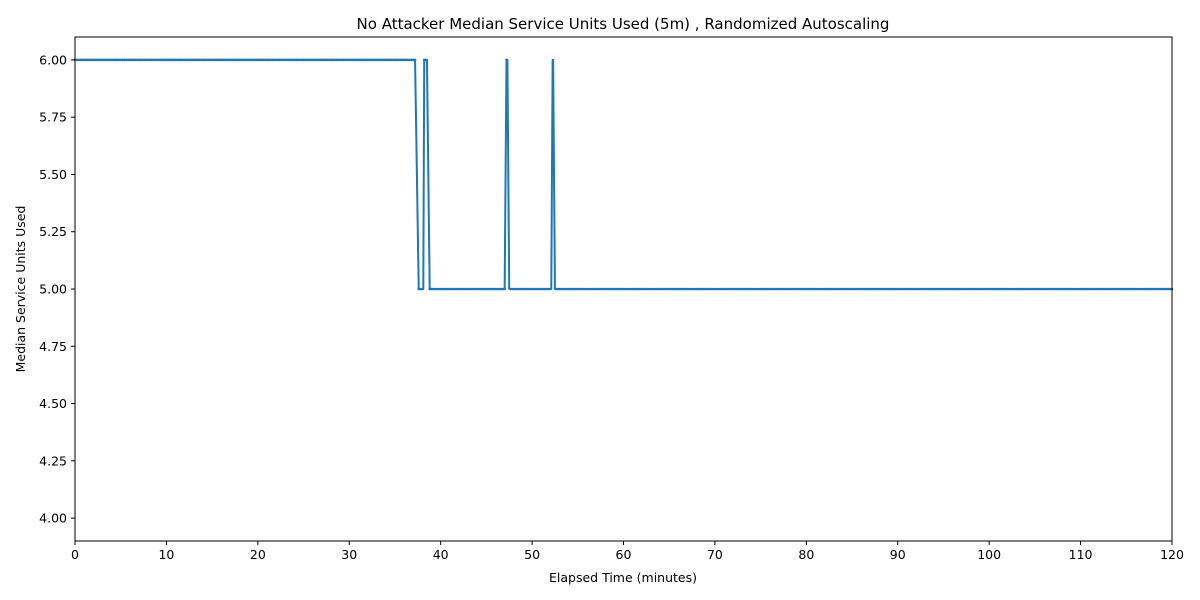 This screenshot has height=600, width=1200. I want to click on x-tick-label: 20, so click(258, 554).